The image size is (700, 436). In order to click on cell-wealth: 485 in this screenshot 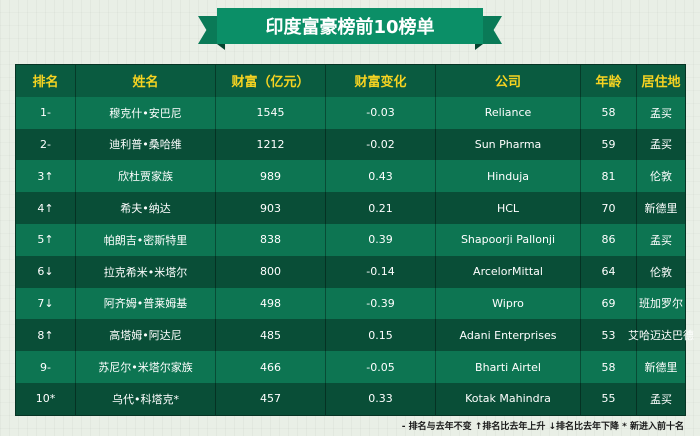, I will do `click(271, 335)`.